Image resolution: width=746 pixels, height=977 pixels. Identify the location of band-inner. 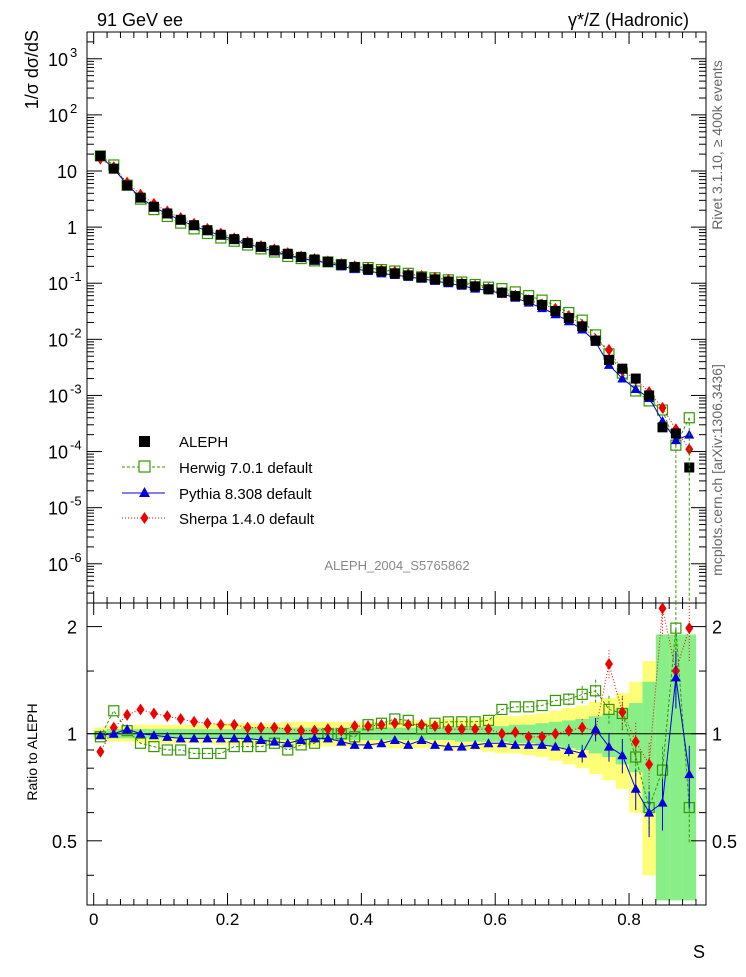
(622, 736).